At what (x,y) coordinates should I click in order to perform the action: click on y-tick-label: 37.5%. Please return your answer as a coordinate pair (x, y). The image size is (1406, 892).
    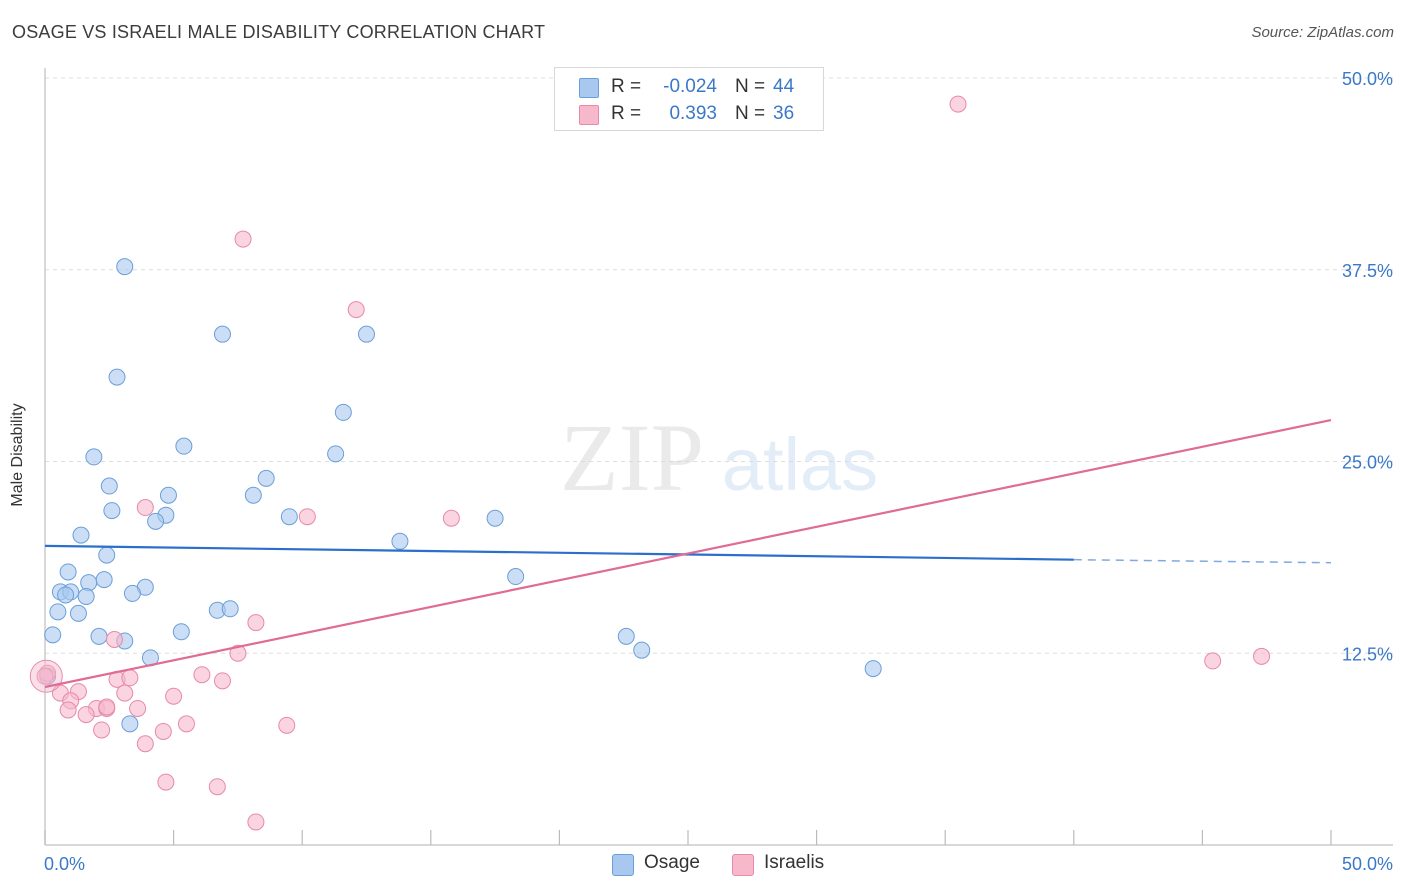
    Looking at the image, I should click on (1367, 271).